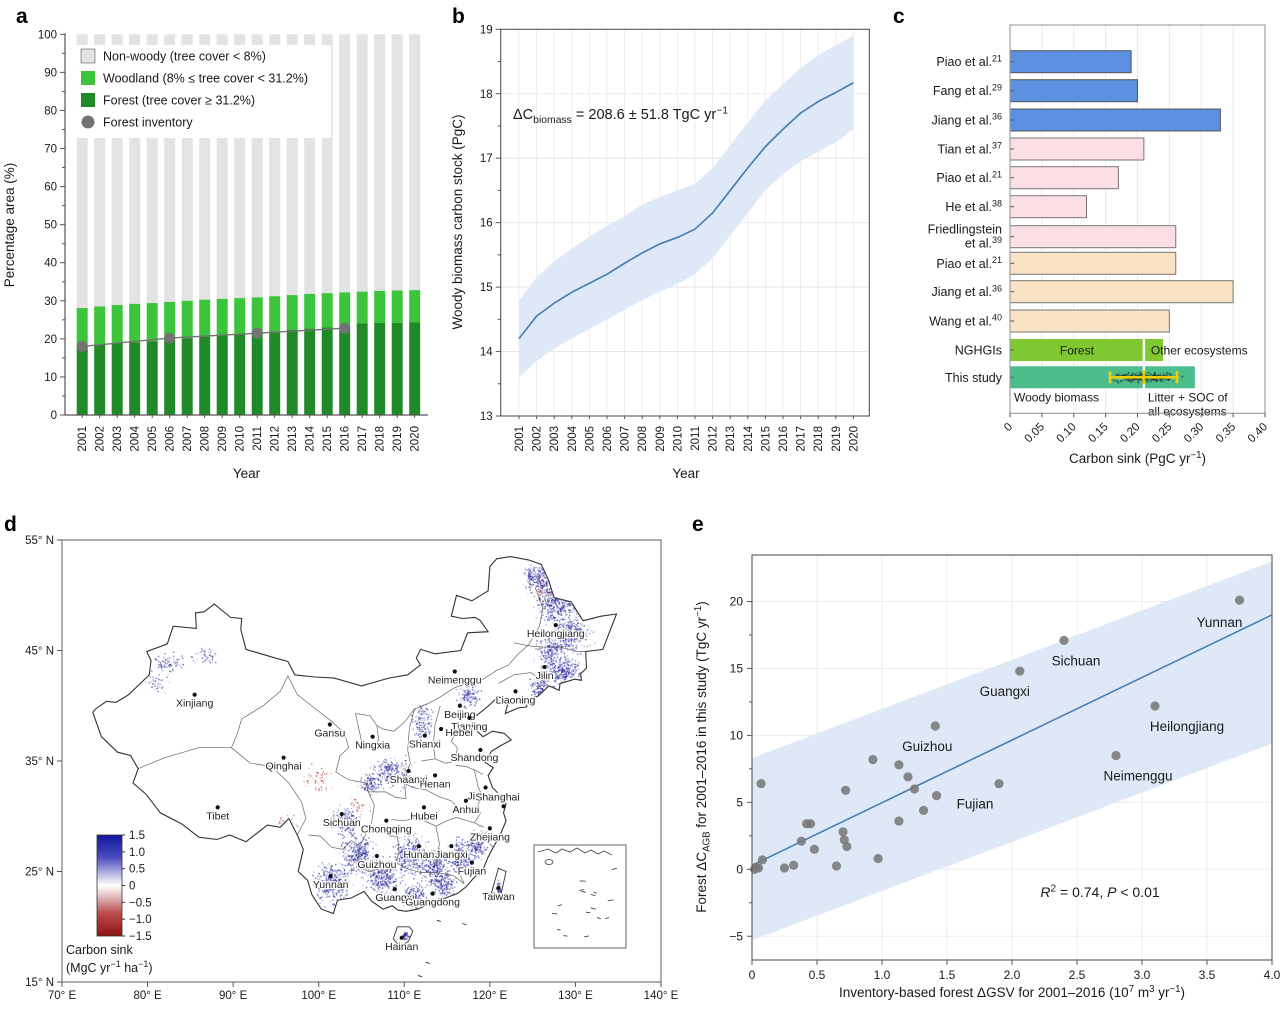 The image size is (1280, 1012). I want to click on y-tick-label: 10, so click(50, 378).